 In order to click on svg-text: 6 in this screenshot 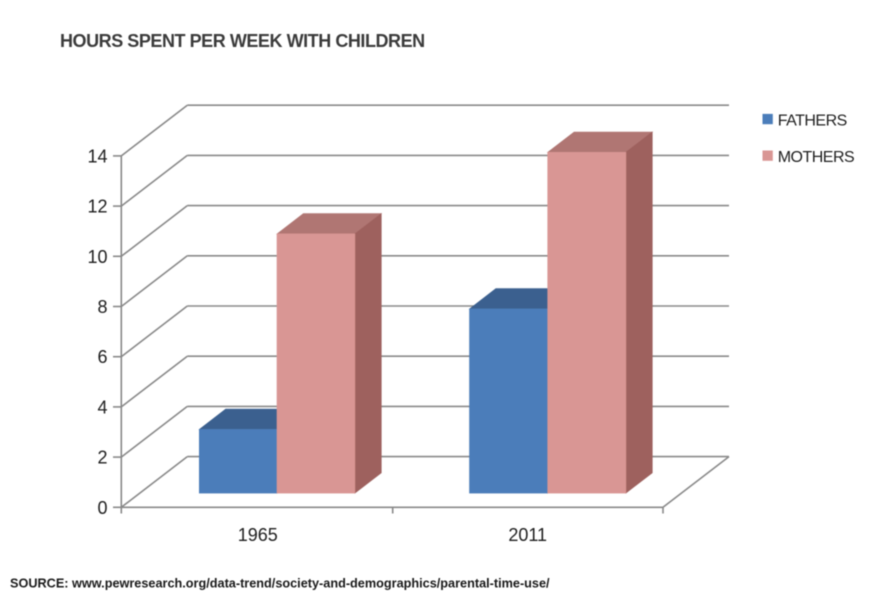, I will do `click(102, 357)`.